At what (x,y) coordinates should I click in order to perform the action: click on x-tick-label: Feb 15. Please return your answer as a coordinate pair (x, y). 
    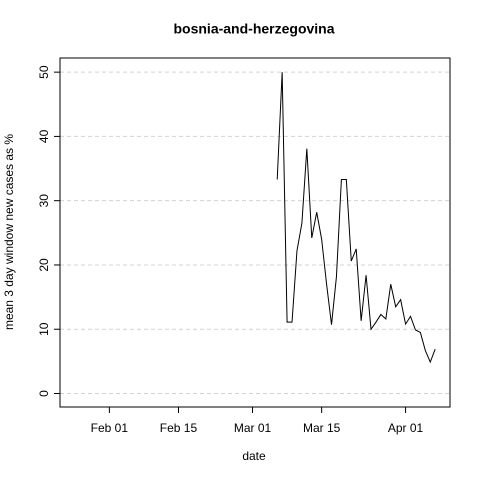
    Looking at the image, I should click on (179, 428).